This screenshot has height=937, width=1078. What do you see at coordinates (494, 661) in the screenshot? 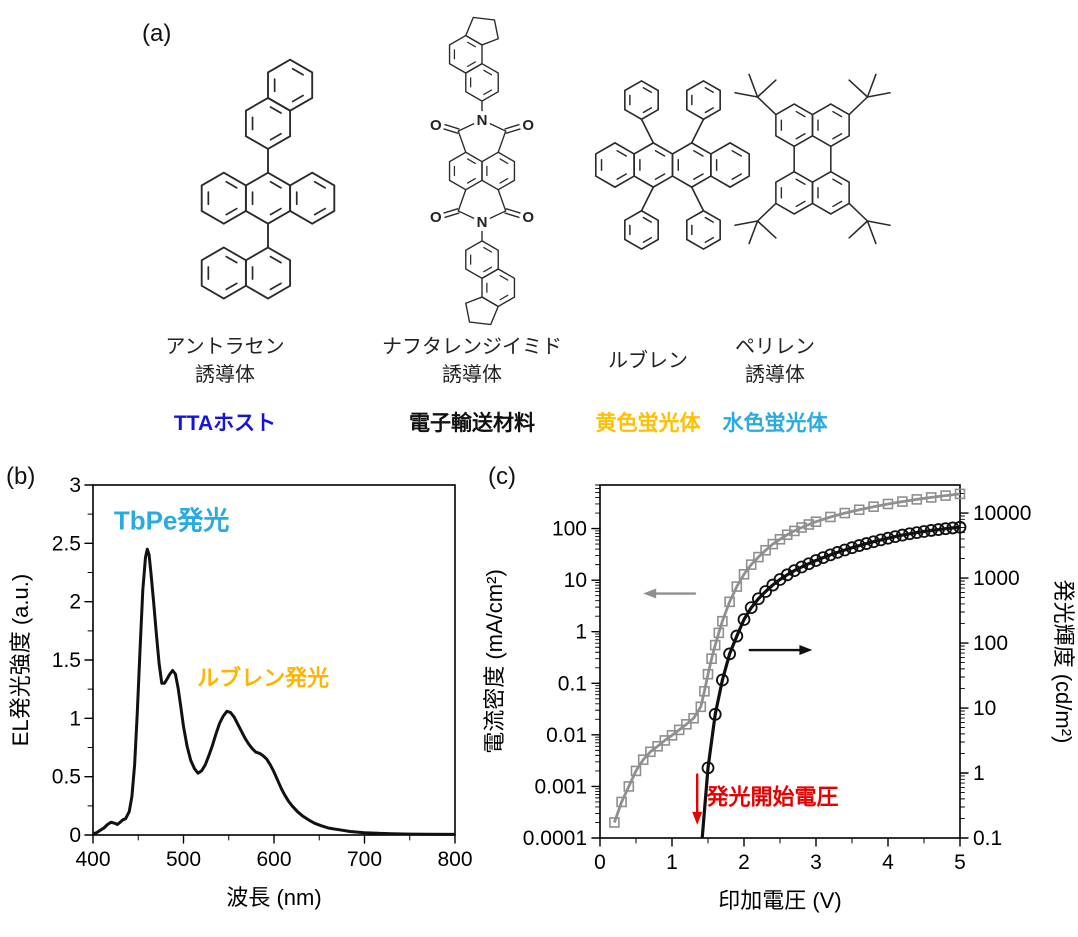
I see `svg-text: 電流密度 (mA/cm²)` at bounding box center [494, 661].